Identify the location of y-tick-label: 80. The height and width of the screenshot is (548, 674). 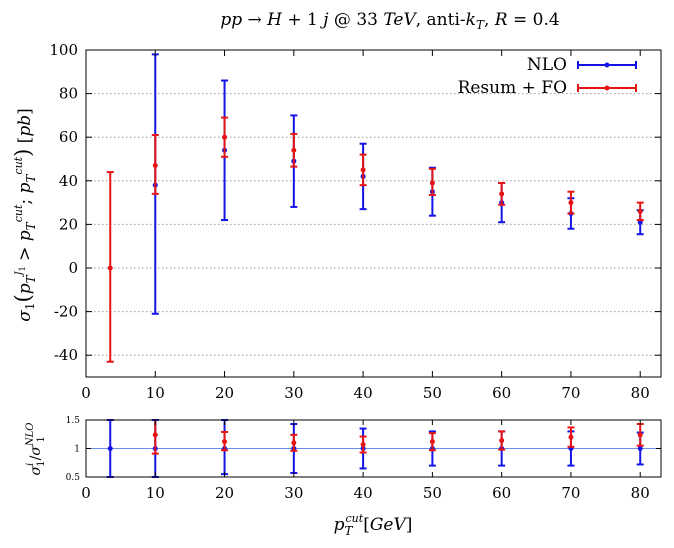
(68, 94).